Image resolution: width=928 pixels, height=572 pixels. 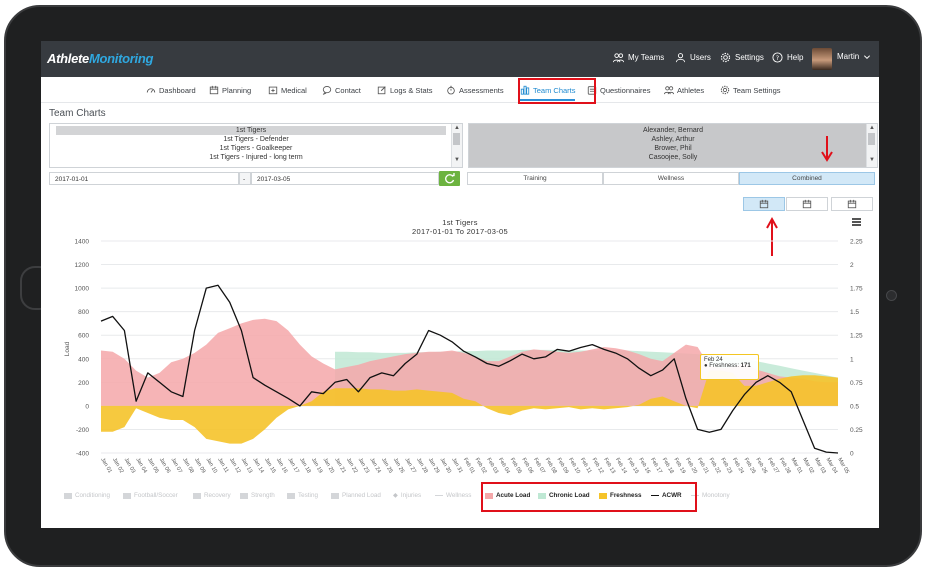 What do you see at coordinates (475, 90) in the screenshot?
I see `nav-assessments: Assessments` at bounding box center [475, 90].